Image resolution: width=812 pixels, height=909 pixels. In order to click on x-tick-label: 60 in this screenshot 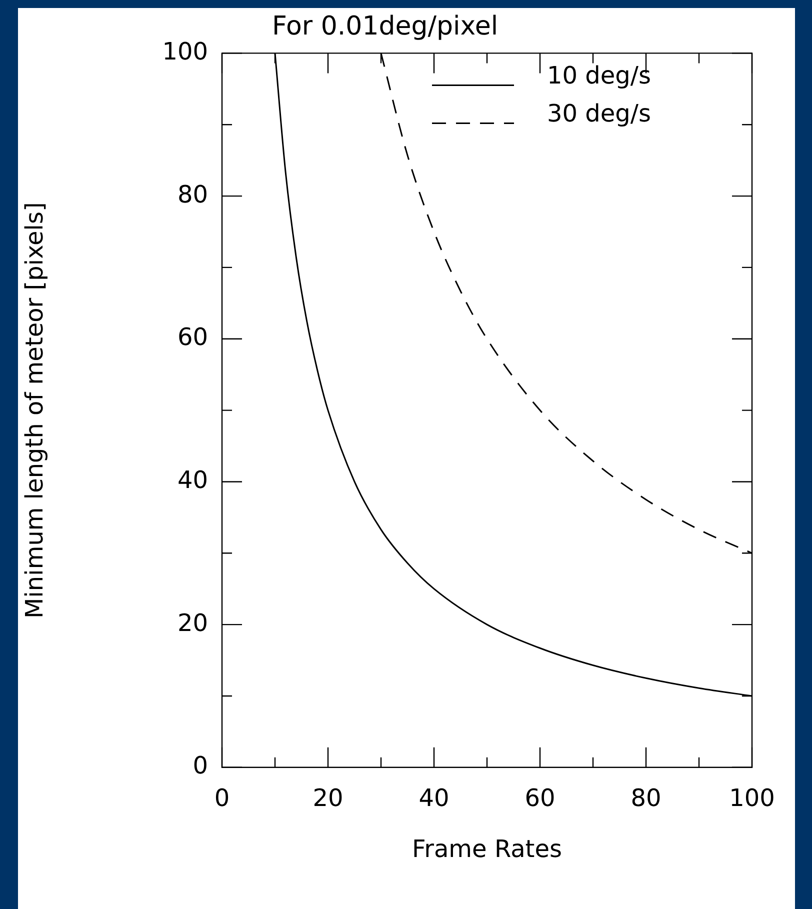, I will do `click(540, 798)`.